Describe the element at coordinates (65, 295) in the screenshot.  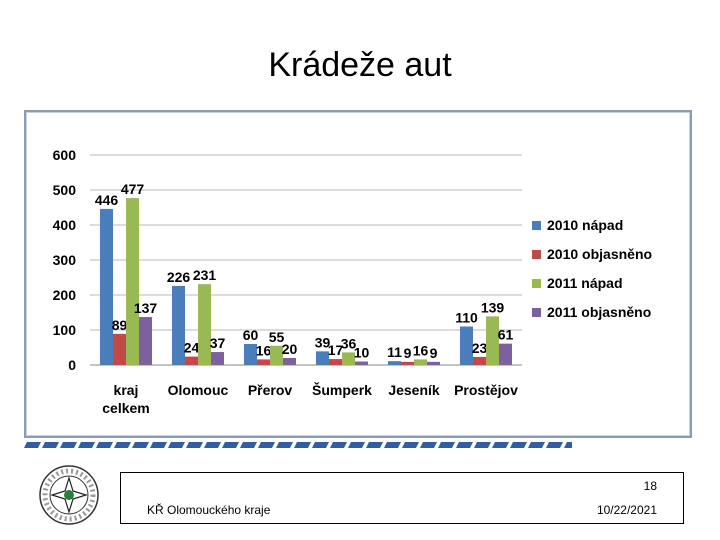
I see `y-tick-label: 200` at that location.